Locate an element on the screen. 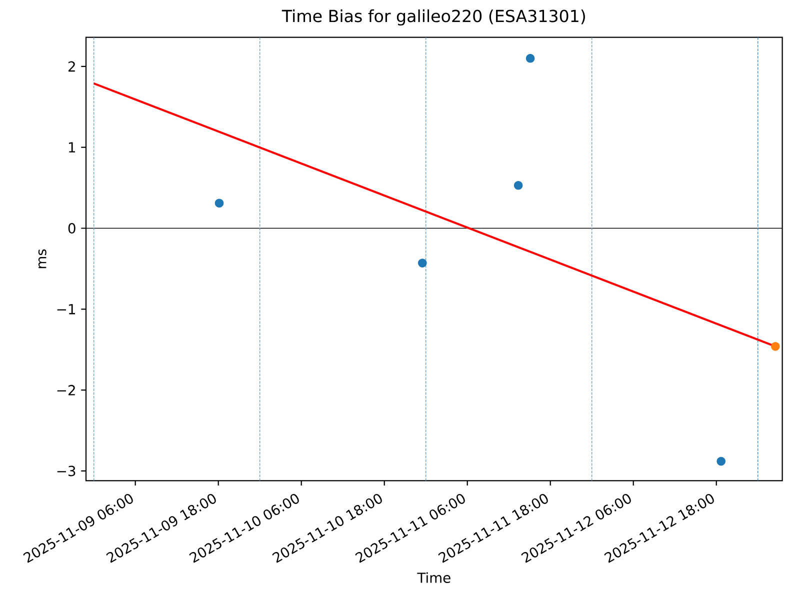  y-tick-label: −1 is located at coordinates (66, 309).